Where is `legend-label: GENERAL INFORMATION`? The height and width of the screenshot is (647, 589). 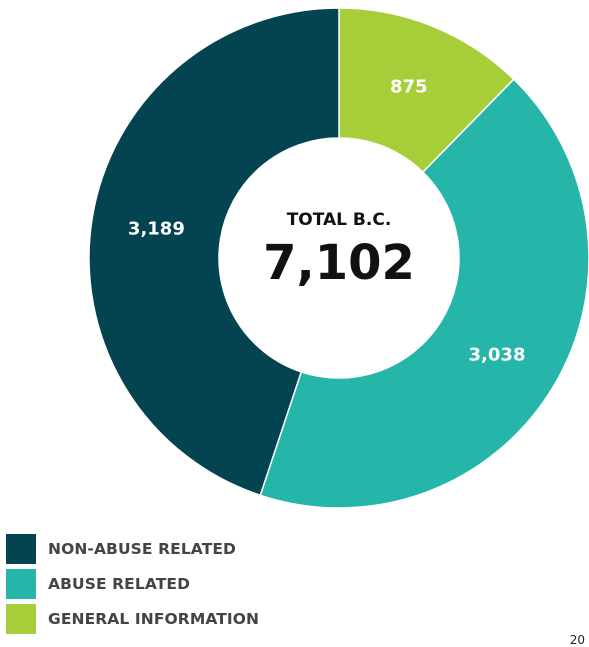
legend-label: GENERAL INFORMATION is located at coordinates (154, 618).